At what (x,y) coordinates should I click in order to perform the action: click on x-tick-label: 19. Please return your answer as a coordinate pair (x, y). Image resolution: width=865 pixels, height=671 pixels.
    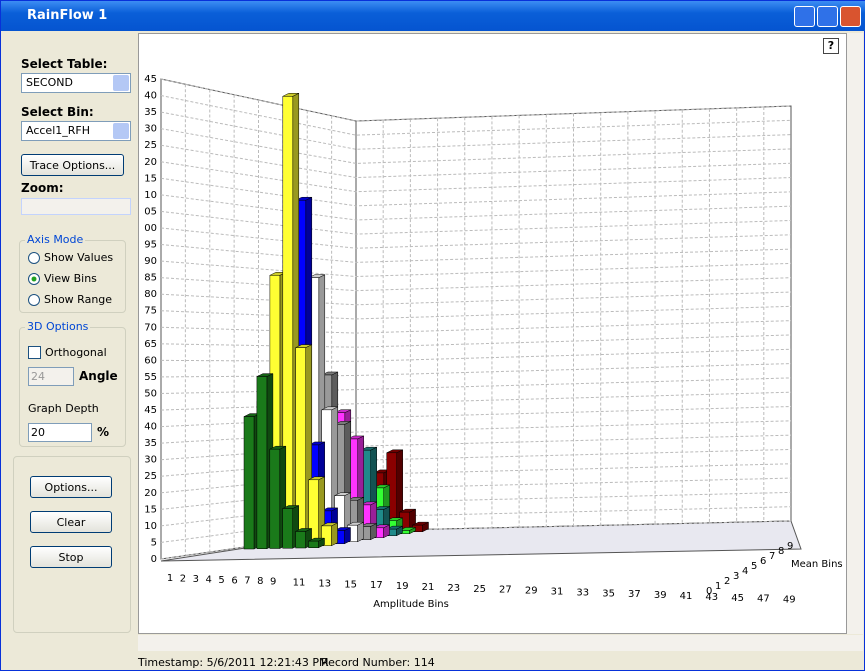
    Looking at the image, I should click on (402, 586).